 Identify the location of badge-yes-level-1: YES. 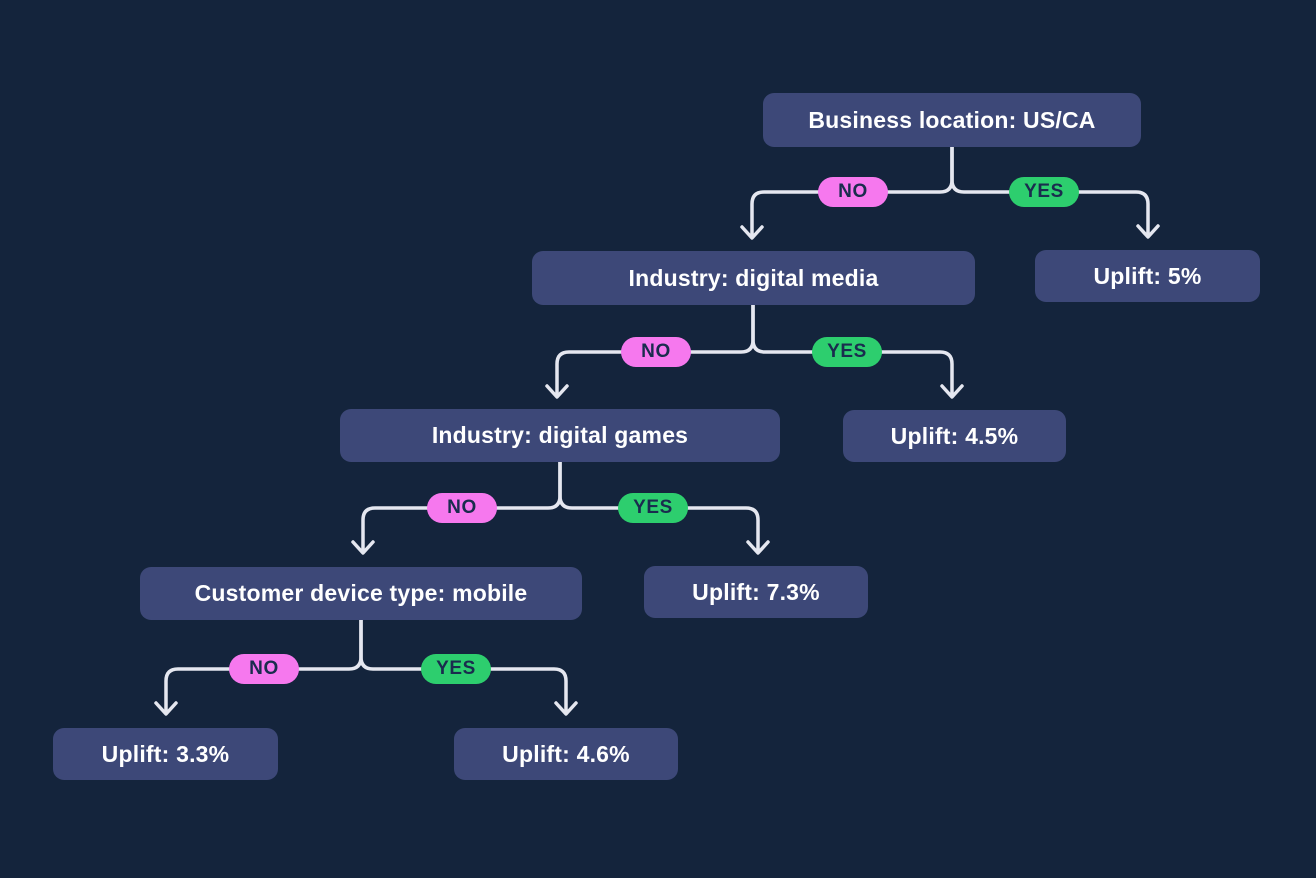
(1044, 192).